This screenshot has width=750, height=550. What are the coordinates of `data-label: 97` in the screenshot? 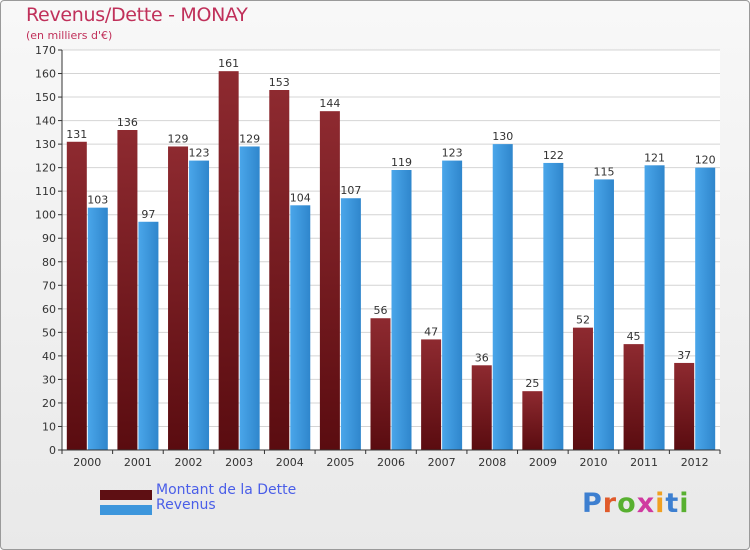 It's located at (148, 214).